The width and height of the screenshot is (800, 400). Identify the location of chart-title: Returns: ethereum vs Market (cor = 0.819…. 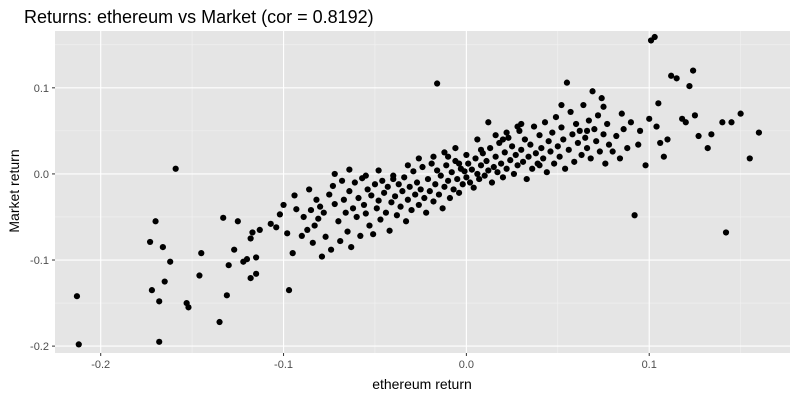
(199, 17).